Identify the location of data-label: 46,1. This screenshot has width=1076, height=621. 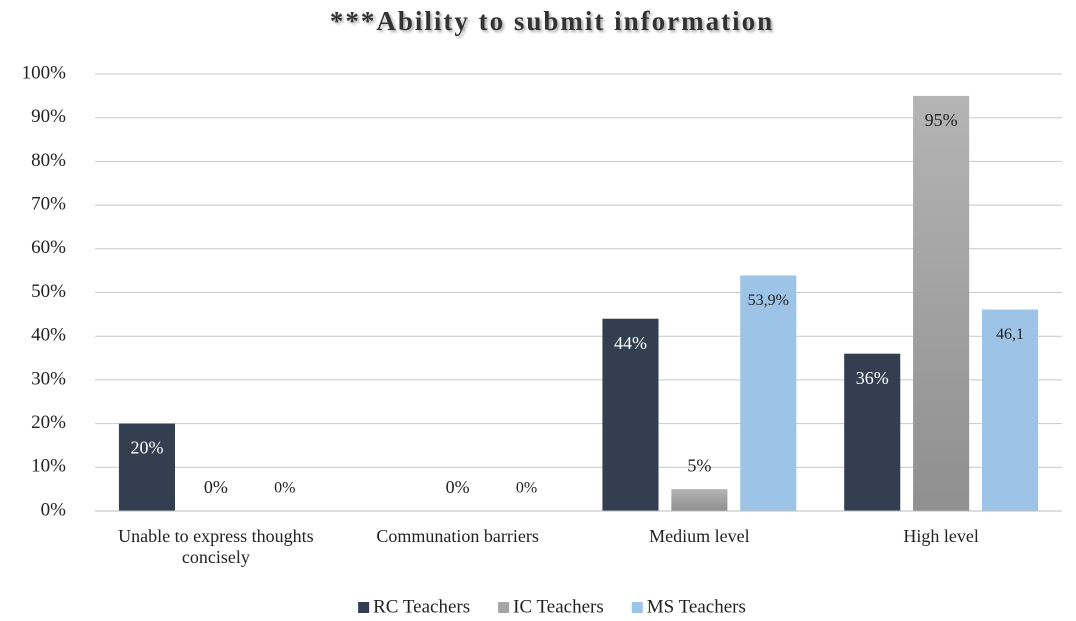
(1010, 334).